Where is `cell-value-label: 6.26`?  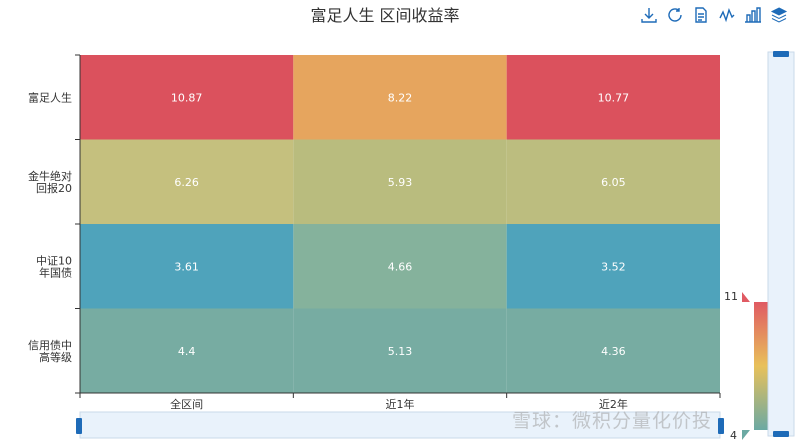 cell-value-label: 6.26 is located at coordinates (186, 182).